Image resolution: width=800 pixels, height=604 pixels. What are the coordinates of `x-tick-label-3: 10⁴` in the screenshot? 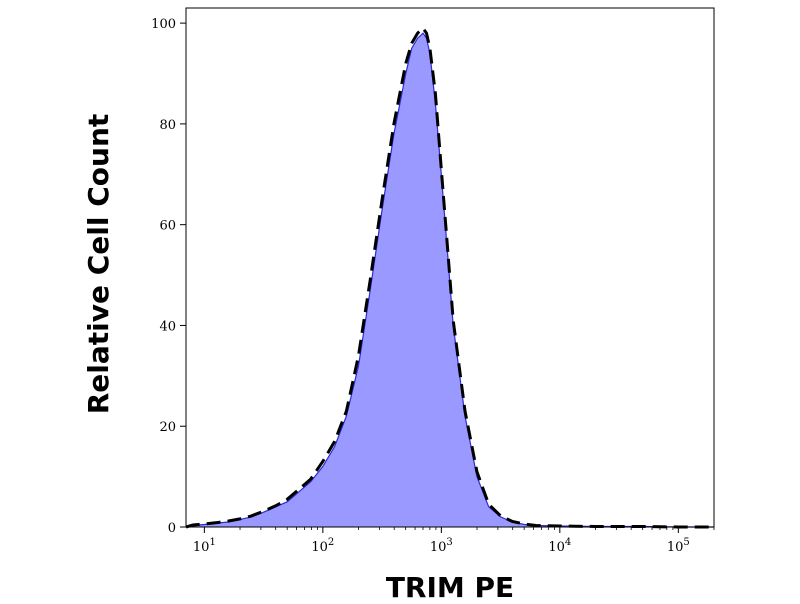 It's located at (559, 546).